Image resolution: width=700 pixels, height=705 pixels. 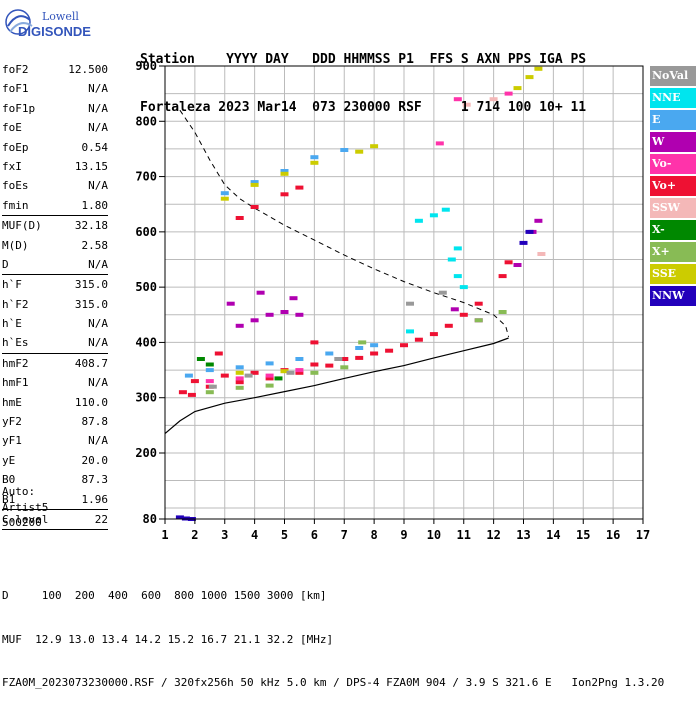 I want to click on param-row: M(D) 2.58, so click(x=55, y=245).